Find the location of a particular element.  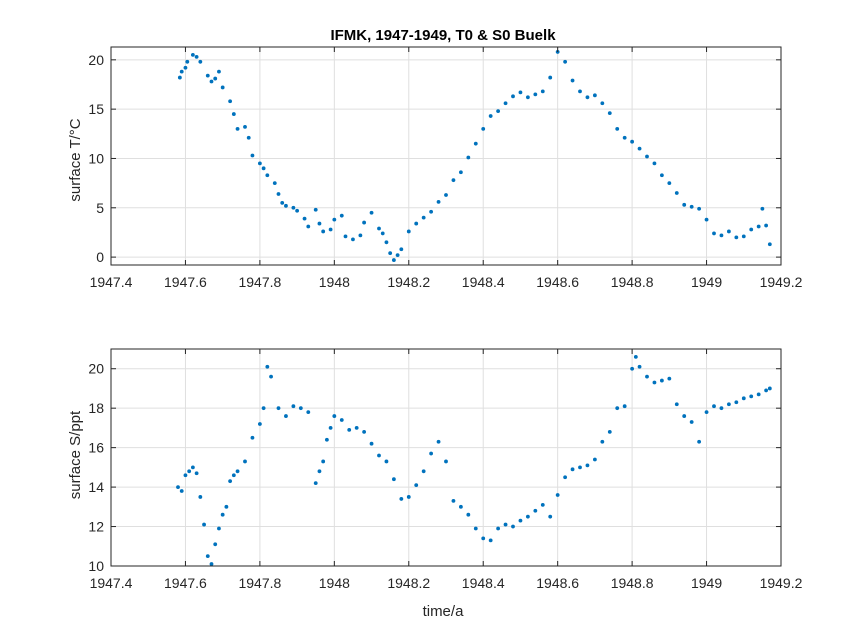

x-tick-label: 1948.4 is located at coordinates (483, 583).